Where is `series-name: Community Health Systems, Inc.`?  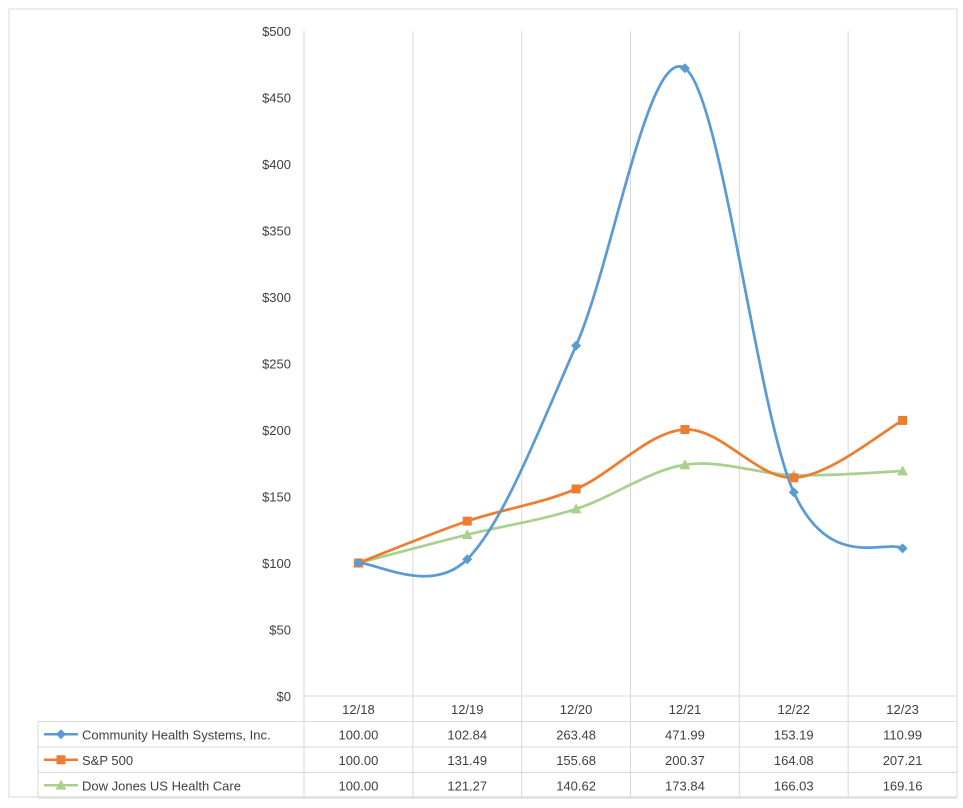 series-name: Community Health Systems, Inc. is located at coordinates (176, 734).